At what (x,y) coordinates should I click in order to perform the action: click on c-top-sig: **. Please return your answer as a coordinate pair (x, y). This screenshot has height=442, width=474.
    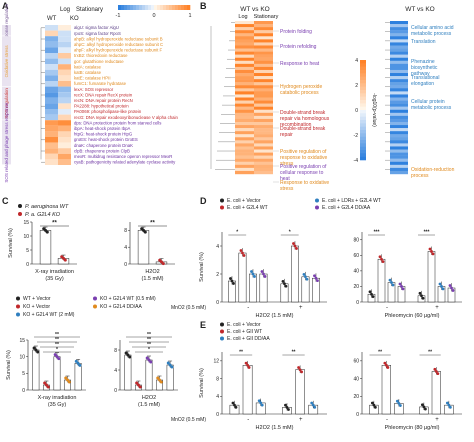
    Looking at the image, I should click on (54, 224).